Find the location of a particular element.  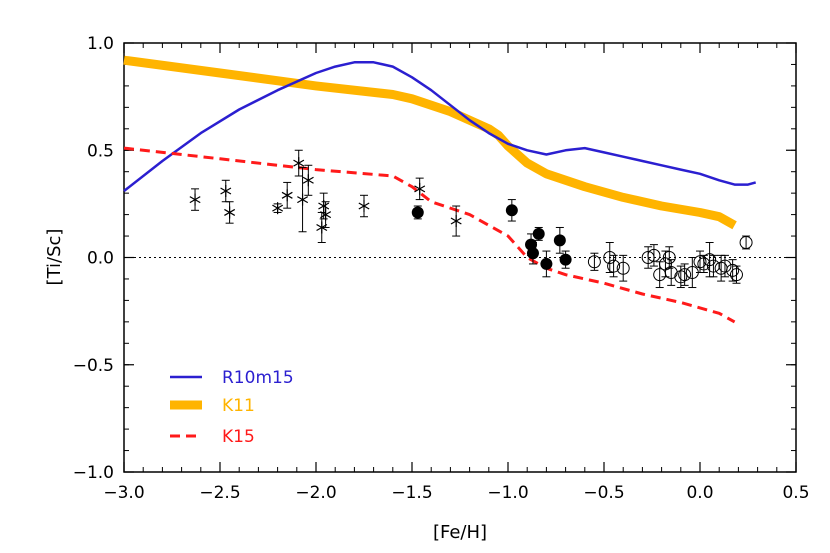

legend: R10m15 K11 K15 is located at coordinates (232, 407).